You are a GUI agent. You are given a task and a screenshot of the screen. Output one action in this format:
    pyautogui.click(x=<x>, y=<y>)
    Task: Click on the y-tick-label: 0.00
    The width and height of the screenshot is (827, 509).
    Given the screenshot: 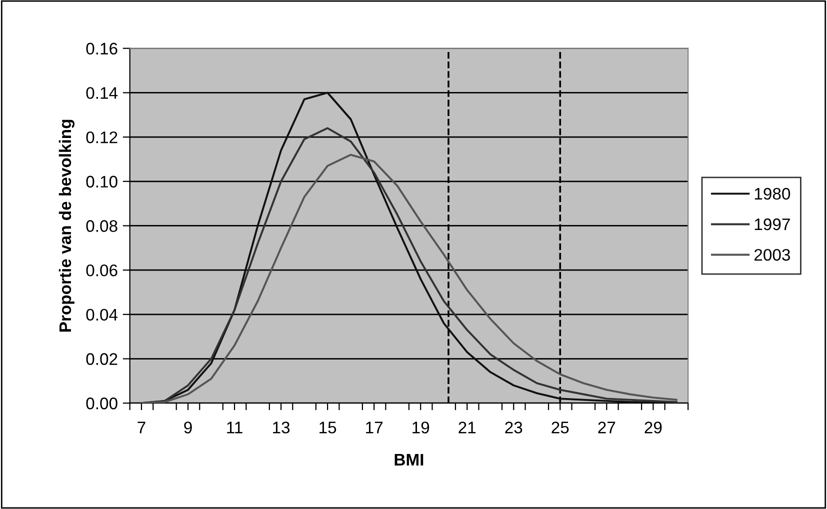 What is the action you would take?
    pyautogui.click(x=102, y=404)
    